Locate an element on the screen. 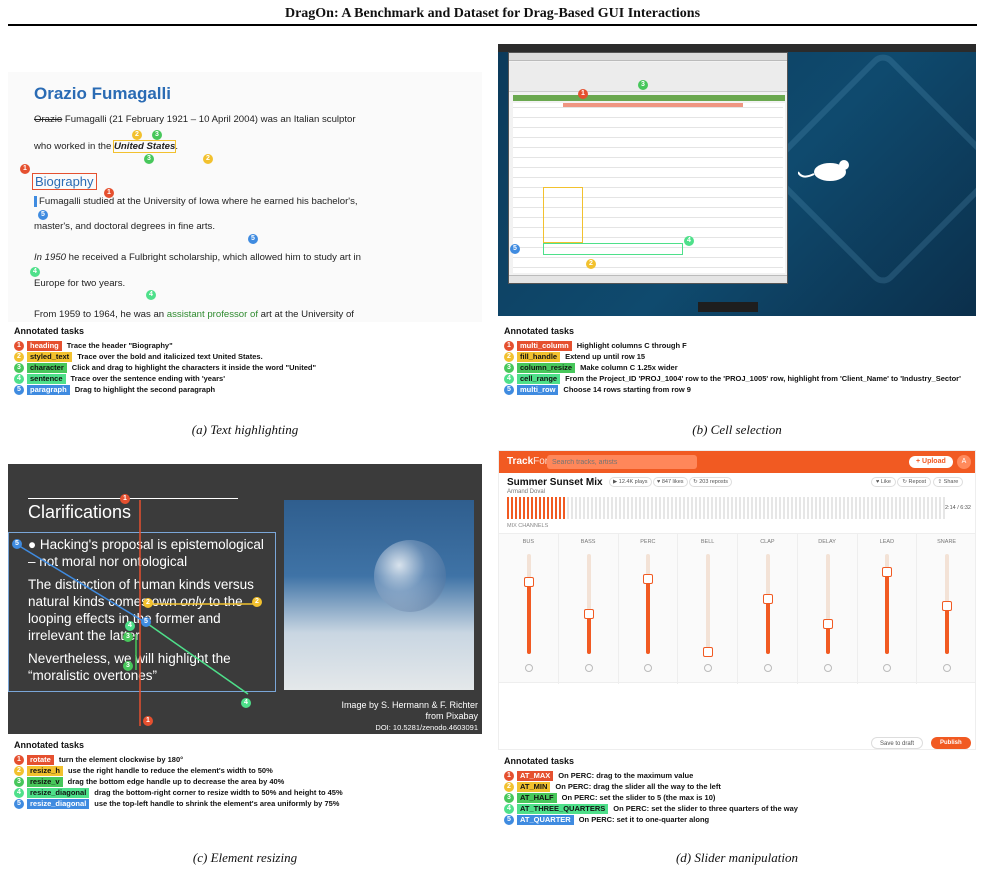 The height and width of the screenshot is (872, 985). task-tag: styled_text is located at coordinates (50, 356).